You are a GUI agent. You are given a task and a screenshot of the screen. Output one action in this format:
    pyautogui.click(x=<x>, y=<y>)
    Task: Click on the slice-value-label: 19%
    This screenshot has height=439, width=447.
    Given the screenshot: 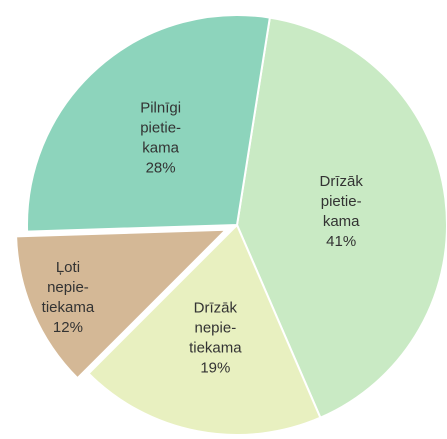 What is the action you would take?
    pyautogui.click(x=215, y=367)
    